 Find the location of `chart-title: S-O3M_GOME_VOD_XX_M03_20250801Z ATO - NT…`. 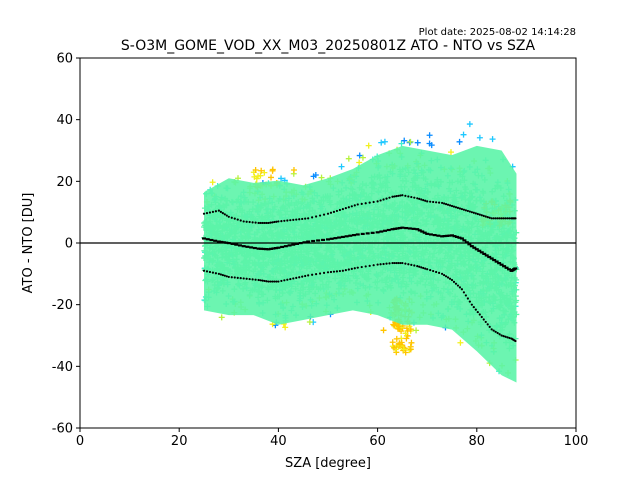

chart-title: S-O3M_GOME_VOD_XX_M03_20250801Z ATO - NT… is located at coordinates (328, 46).